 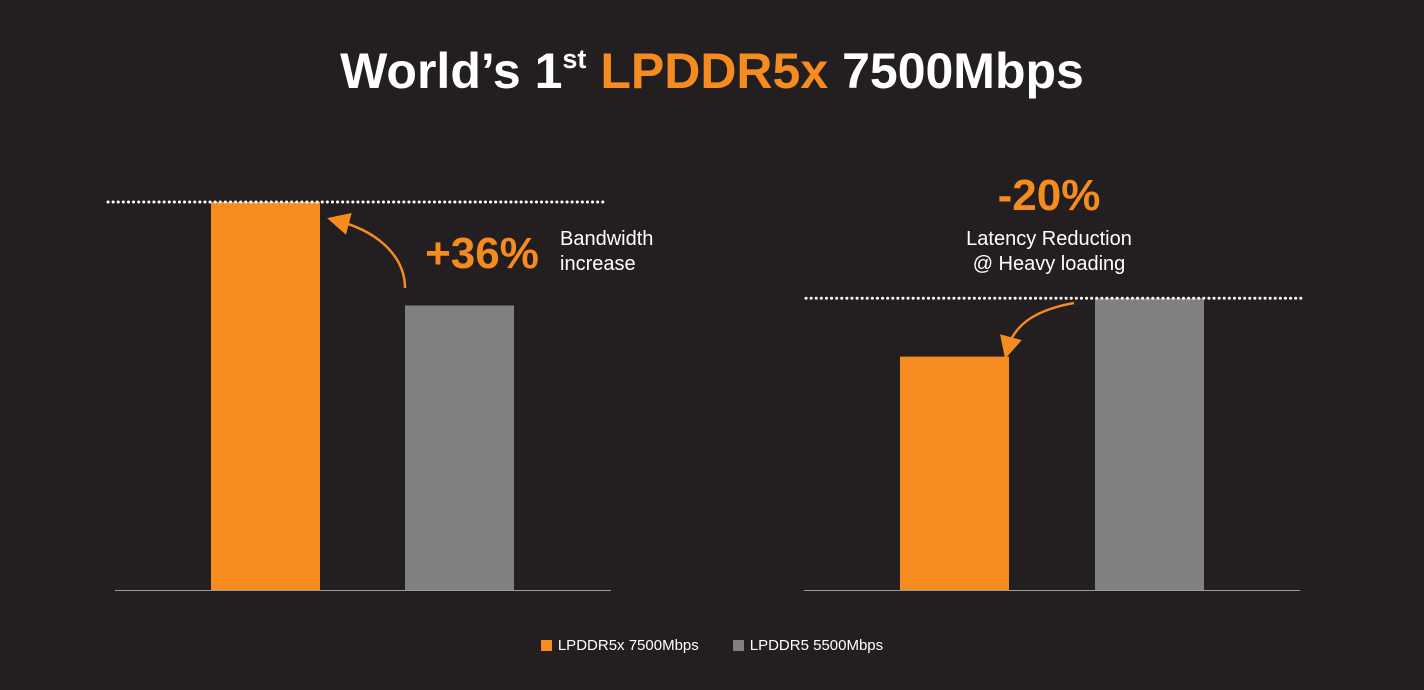 What do you see at coordinates (1049, 264) in the screenshot?
I see `chart2-annotation-text-2: @ Heavy loading` at bounding box center [1049, 264].